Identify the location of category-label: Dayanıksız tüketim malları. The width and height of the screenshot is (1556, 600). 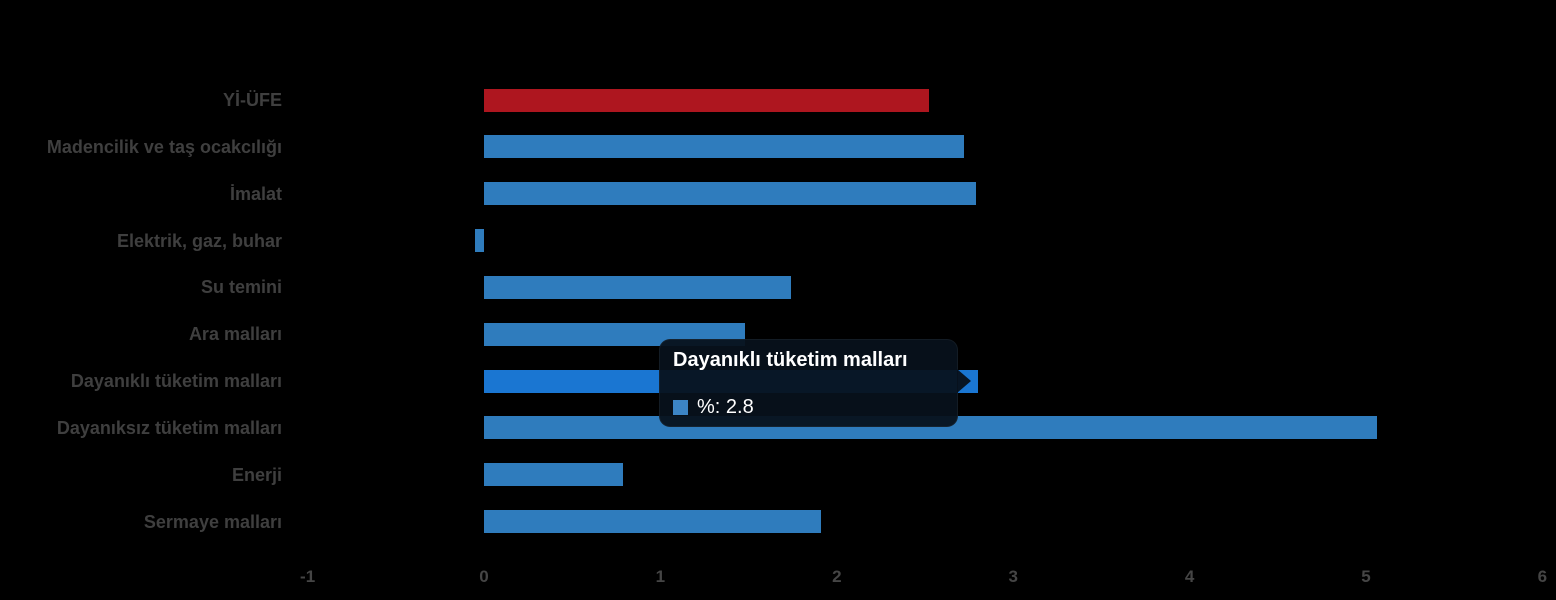
(169, 427).